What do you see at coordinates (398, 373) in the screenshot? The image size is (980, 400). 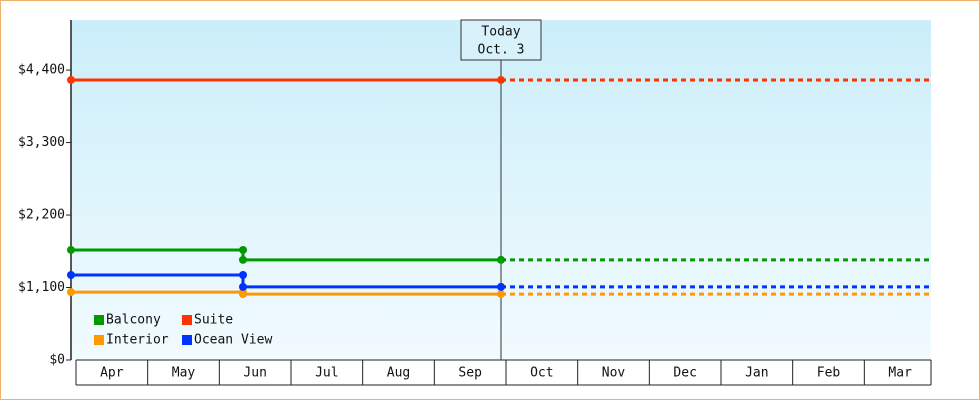 I see `x-tick-label: Aug` at bounding box center [398, 373].